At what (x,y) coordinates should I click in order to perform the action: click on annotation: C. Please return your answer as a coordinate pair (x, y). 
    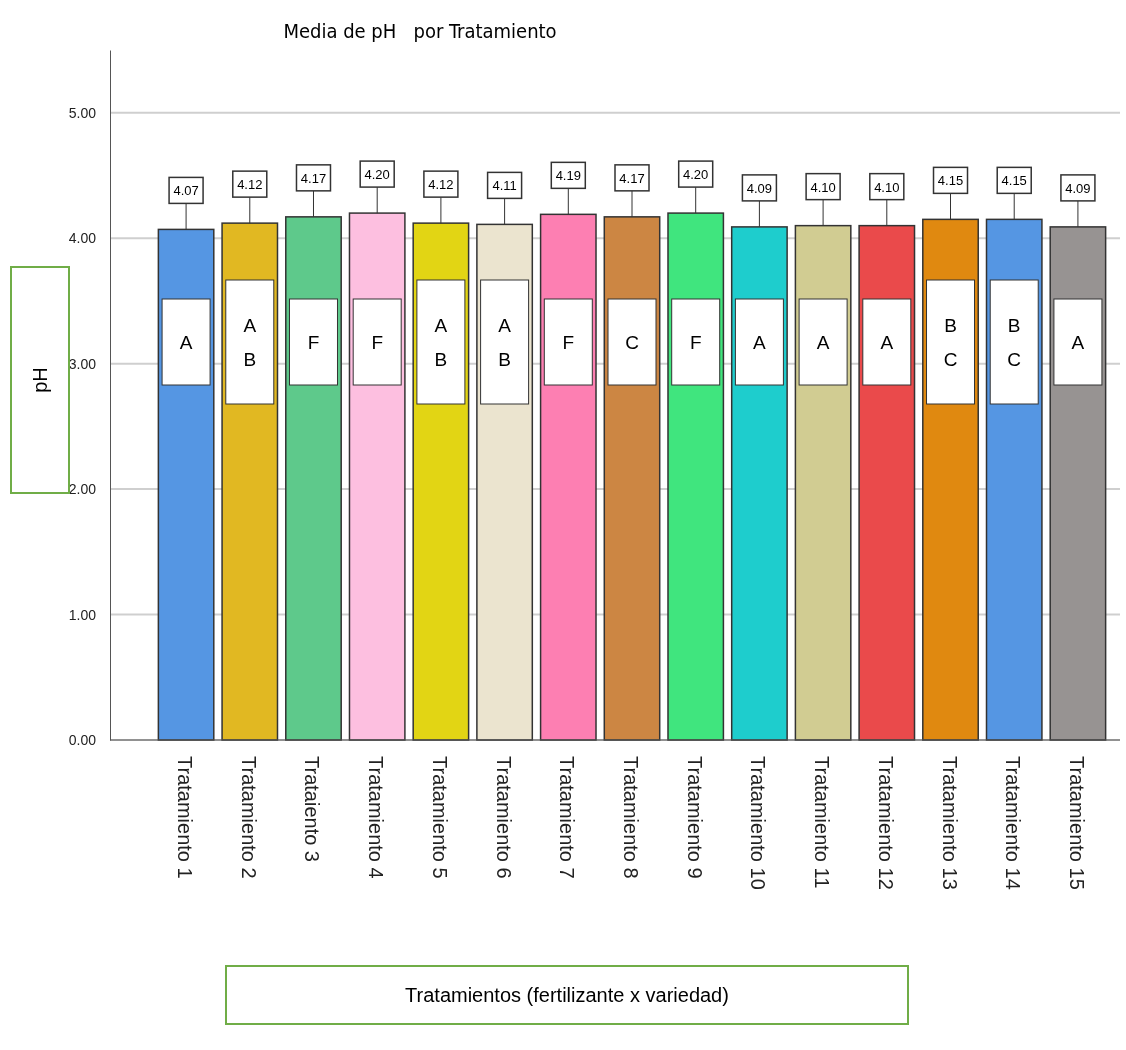
    Looking at the image, I should click on (632, 342).